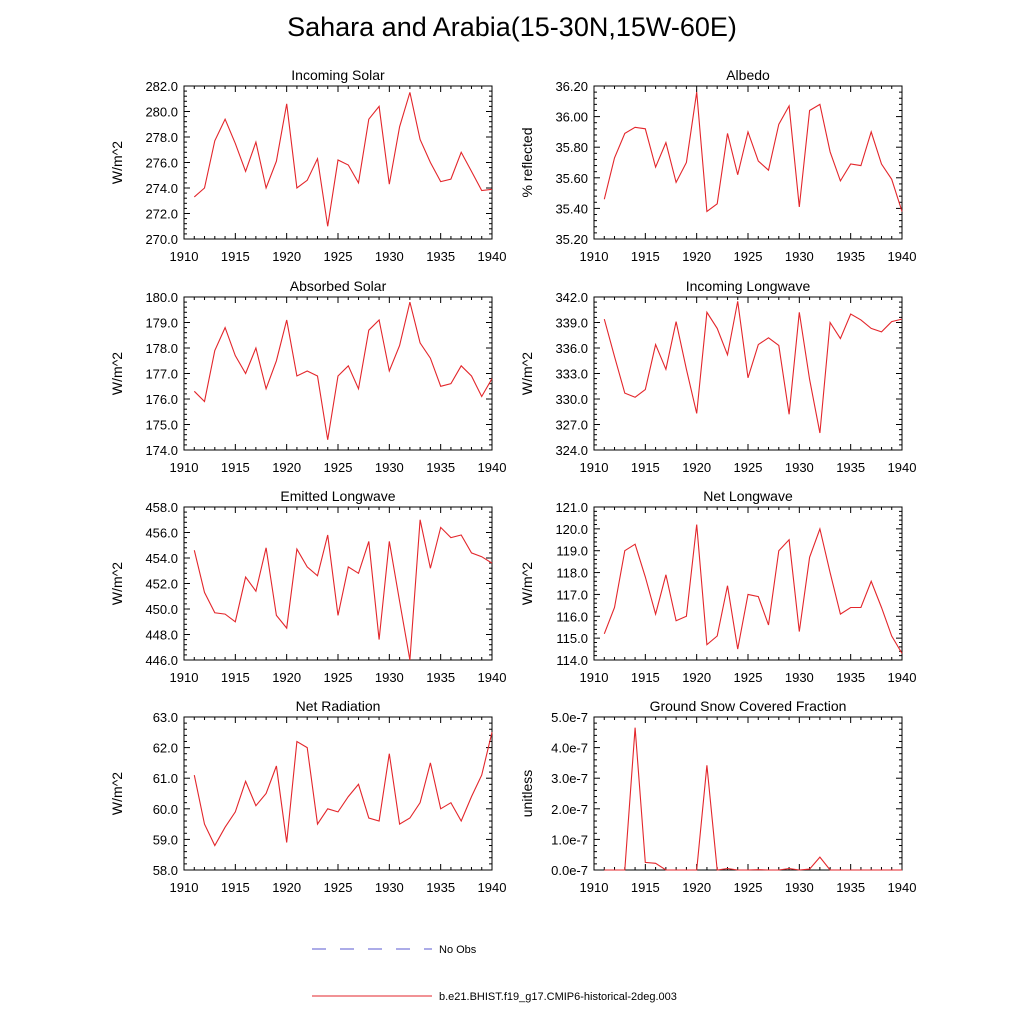 Image resolution: width=1024 pixels, height=1024 pixels. What do you see at coordinates (338, 286) in the screenshot?
I see `panel-title: Absorbed Solar` at bounding box center [338, 286].